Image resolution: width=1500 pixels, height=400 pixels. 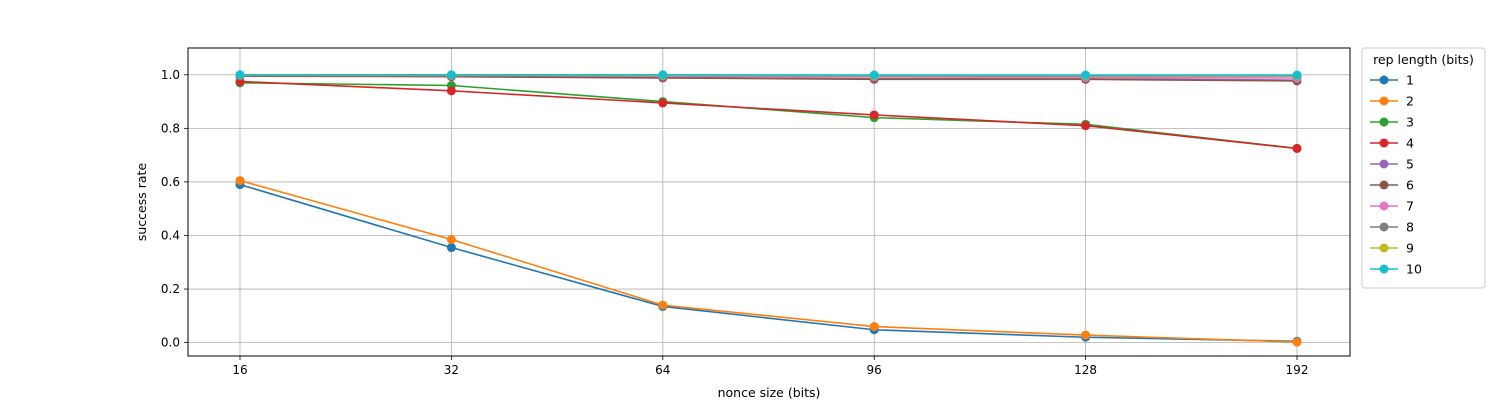 What do you see at coordinates (1410, 143) in the screenshot?
I see `legend-label: 4` at bounding box center [1410, 143].